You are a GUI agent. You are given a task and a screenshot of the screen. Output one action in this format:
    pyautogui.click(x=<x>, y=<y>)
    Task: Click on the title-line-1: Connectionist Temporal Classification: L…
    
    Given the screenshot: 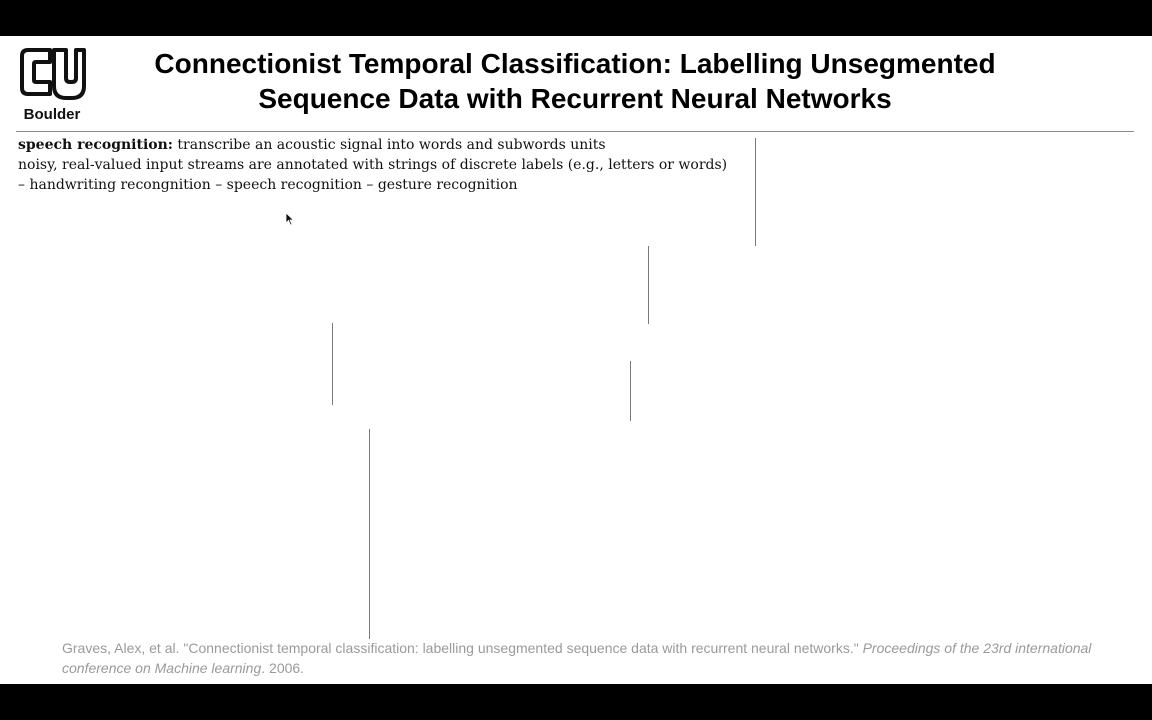 What is the action you would take?
    pyautogui.click(x=575, y=63)
    